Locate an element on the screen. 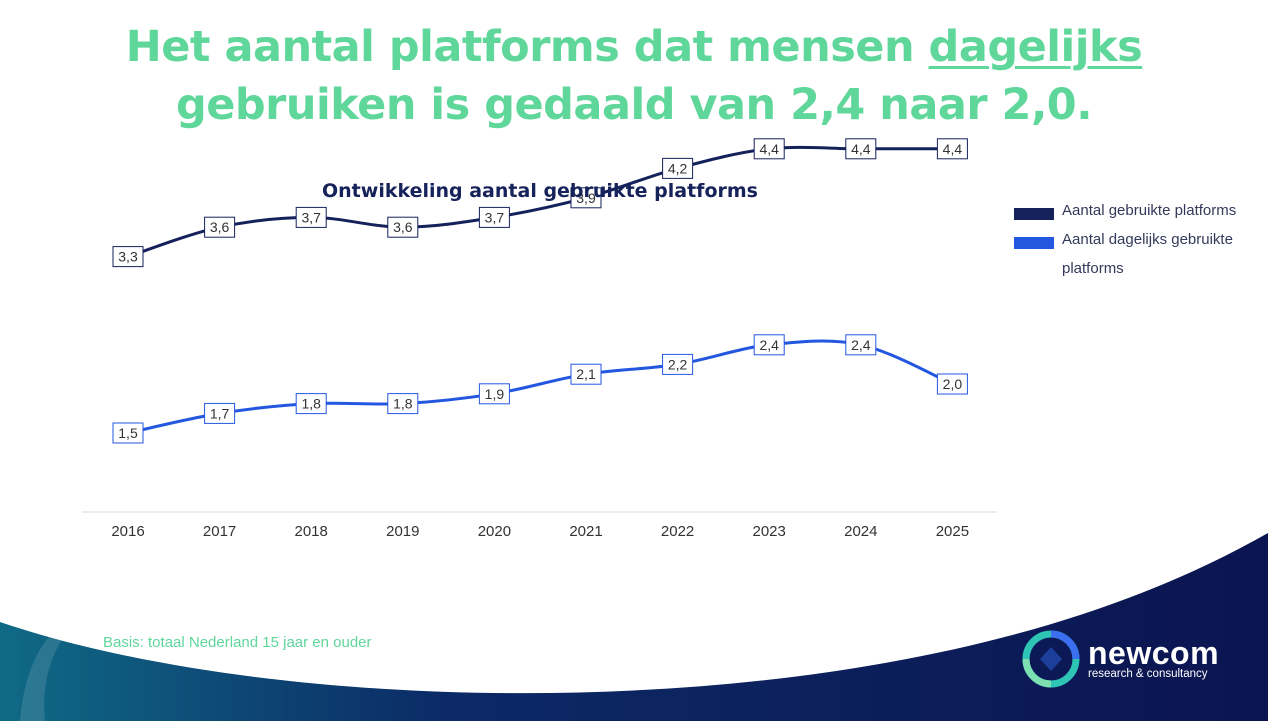 The image size is (1268, 721). data-point-0-2024 is located at coordinates (861, 149).